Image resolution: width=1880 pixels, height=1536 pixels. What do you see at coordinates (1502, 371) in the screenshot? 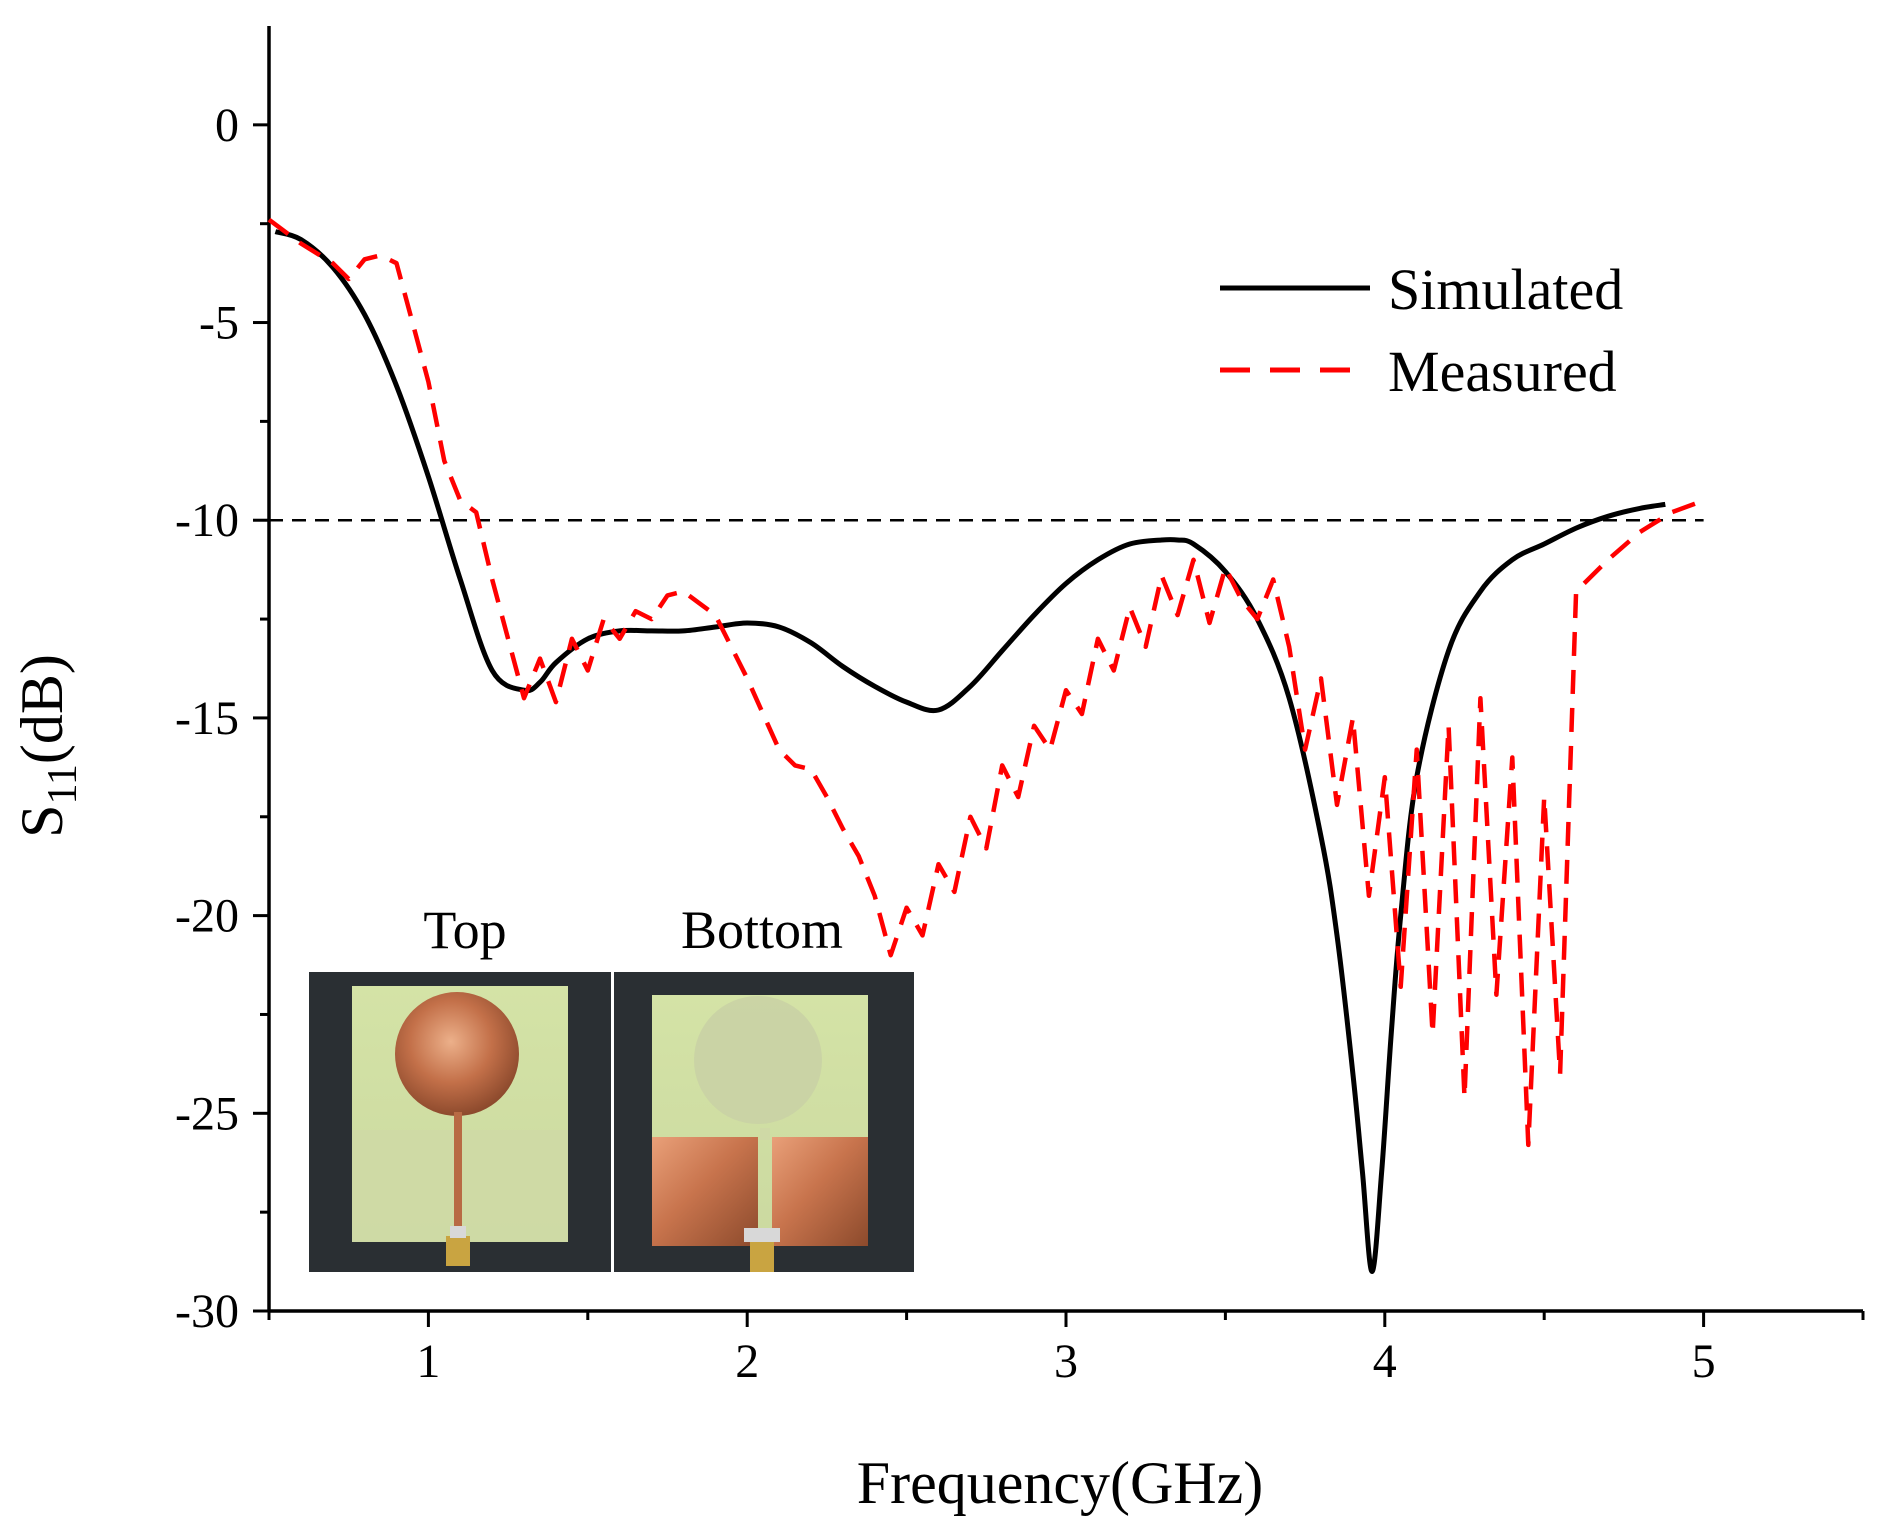
I see `legend-label-measured: Measured` at bounding box center [1502, 371].